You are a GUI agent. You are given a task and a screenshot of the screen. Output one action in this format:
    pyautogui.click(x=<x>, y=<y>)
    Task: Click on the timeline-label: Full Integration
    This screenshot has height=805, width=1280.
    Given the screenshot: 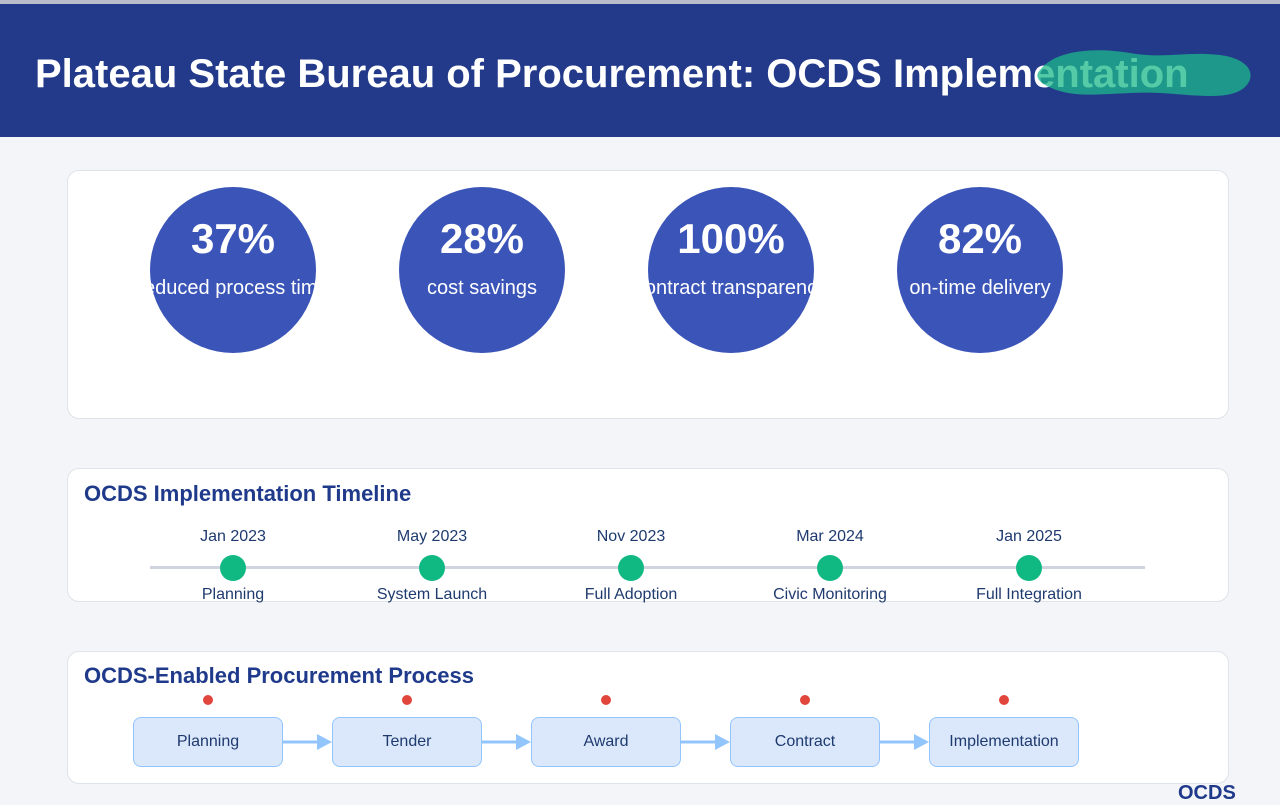 What is the action you would take?
    pyautogui.click(x=1029, y=594)
    